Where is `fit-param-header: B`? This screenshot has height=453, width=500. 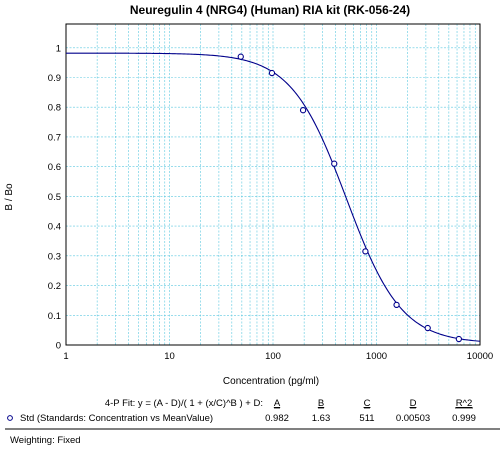 fit-param-header: B is located at coordinates (321, 403).